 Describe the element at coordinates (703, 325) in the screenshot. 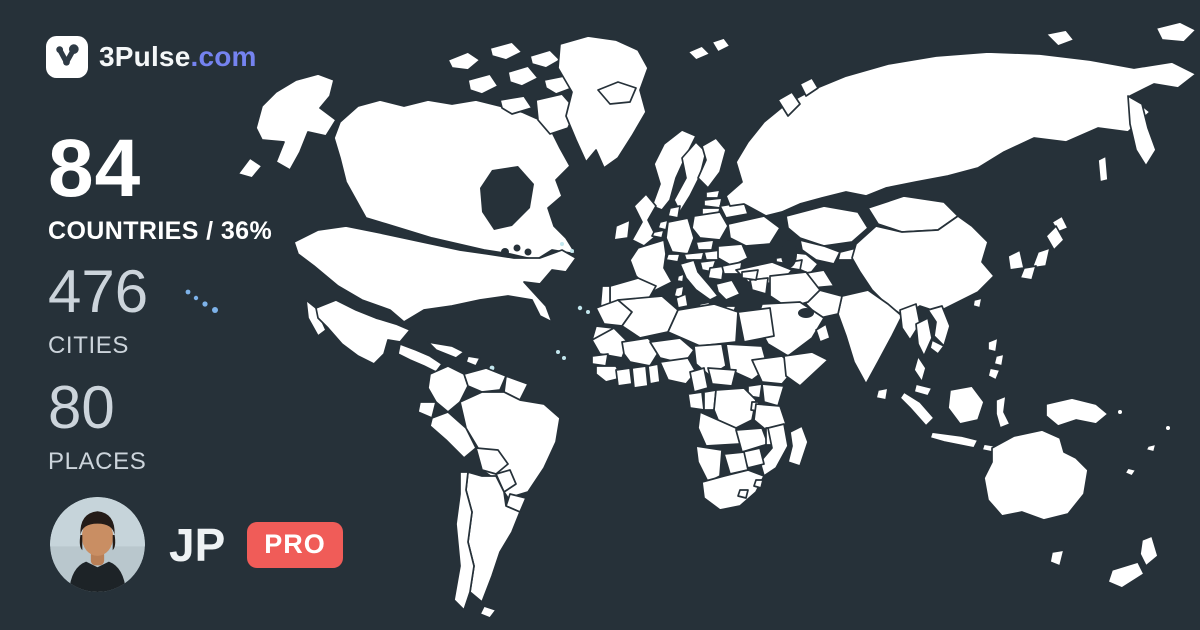

I see `country-libya` at that location.